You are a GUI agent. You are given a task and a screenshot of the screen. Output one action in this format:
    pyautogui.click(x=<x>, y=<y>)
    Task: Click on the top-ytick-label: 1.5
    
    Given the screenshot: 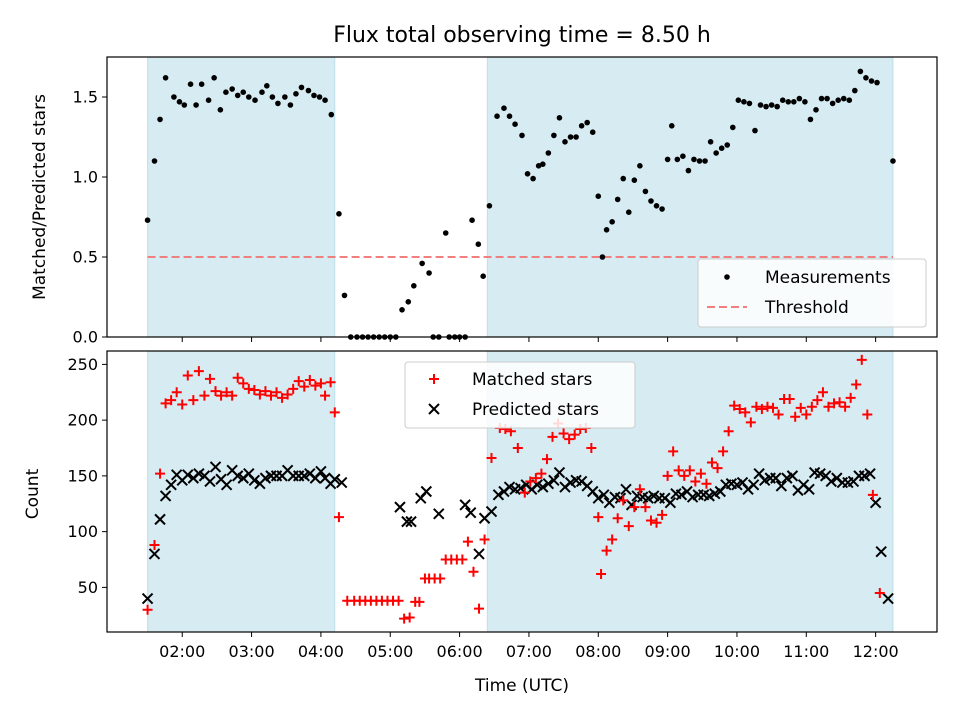 What is the action you would take?
    pyautogui.click(x=85, y=97)
    